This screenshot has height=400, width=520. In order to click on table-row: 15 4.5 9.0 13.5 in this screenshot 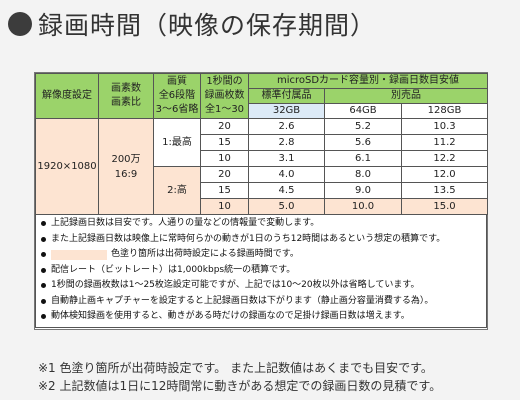, I will do `click(262, 190)`.